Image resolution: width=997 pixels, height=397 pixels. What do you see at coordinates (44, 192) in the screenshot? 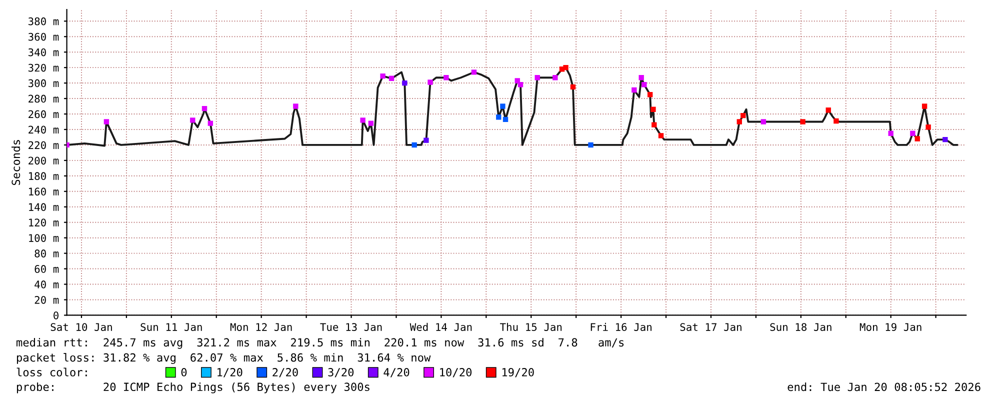
I see `y-tick-label: 160 m` at bounding box center [44, 192].